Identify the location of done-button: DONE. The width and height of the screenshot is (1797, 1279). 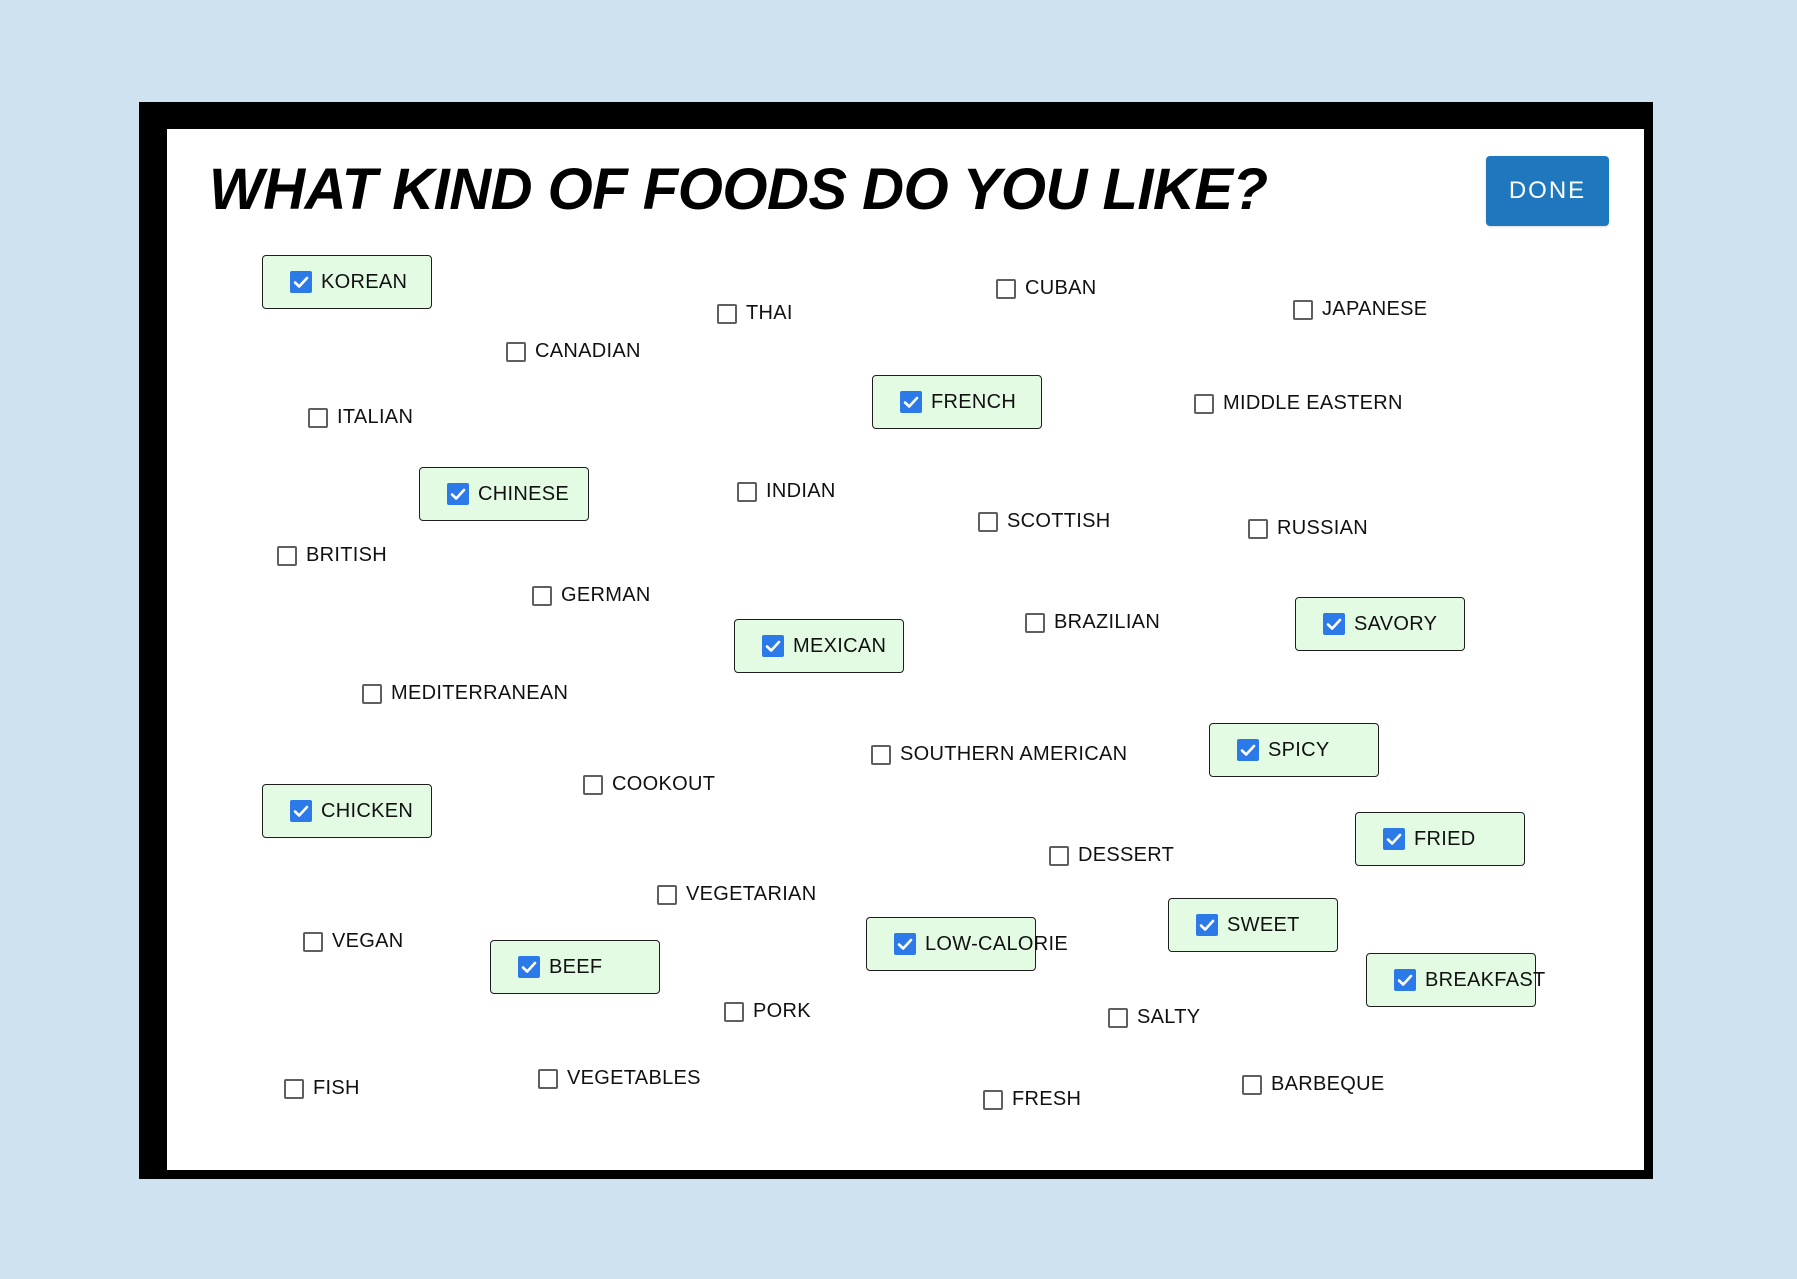
(1547, 191).